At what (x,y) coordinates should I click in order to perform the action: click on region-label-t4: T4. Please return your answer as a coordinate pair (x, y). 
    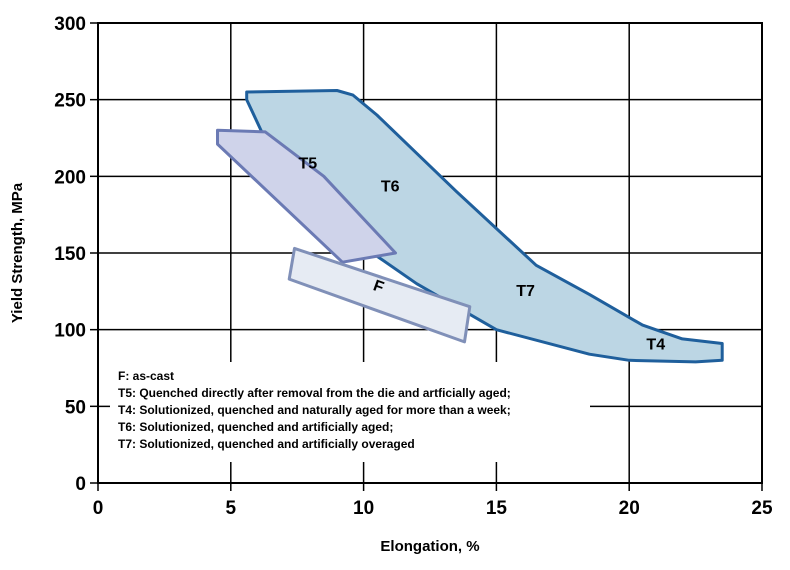
    Looking at the image, I should click on (655, 345).